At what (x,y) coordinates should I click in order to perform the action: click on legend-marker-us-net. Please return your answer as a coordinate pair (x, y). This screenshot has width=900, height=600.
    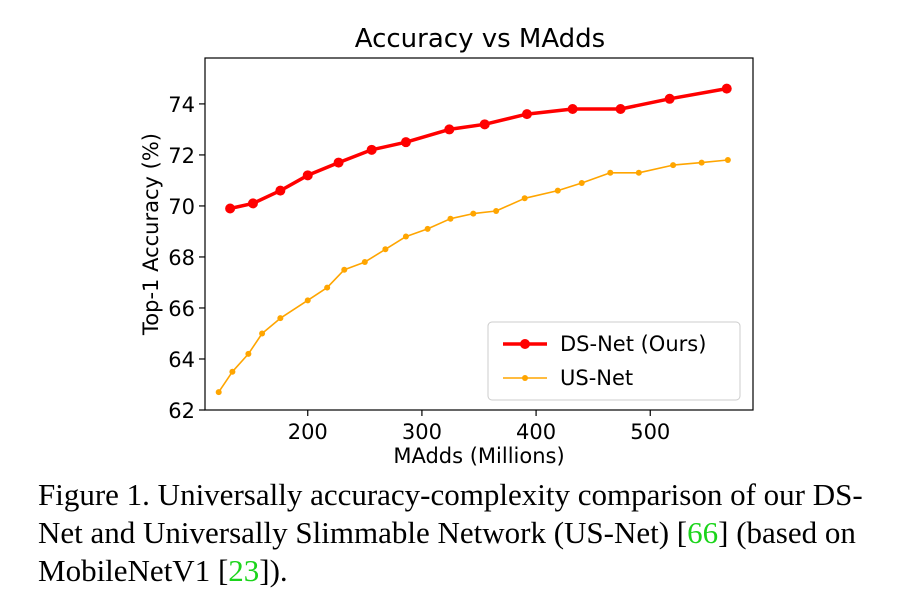
    Looking at the image, I should click on (525, 378).